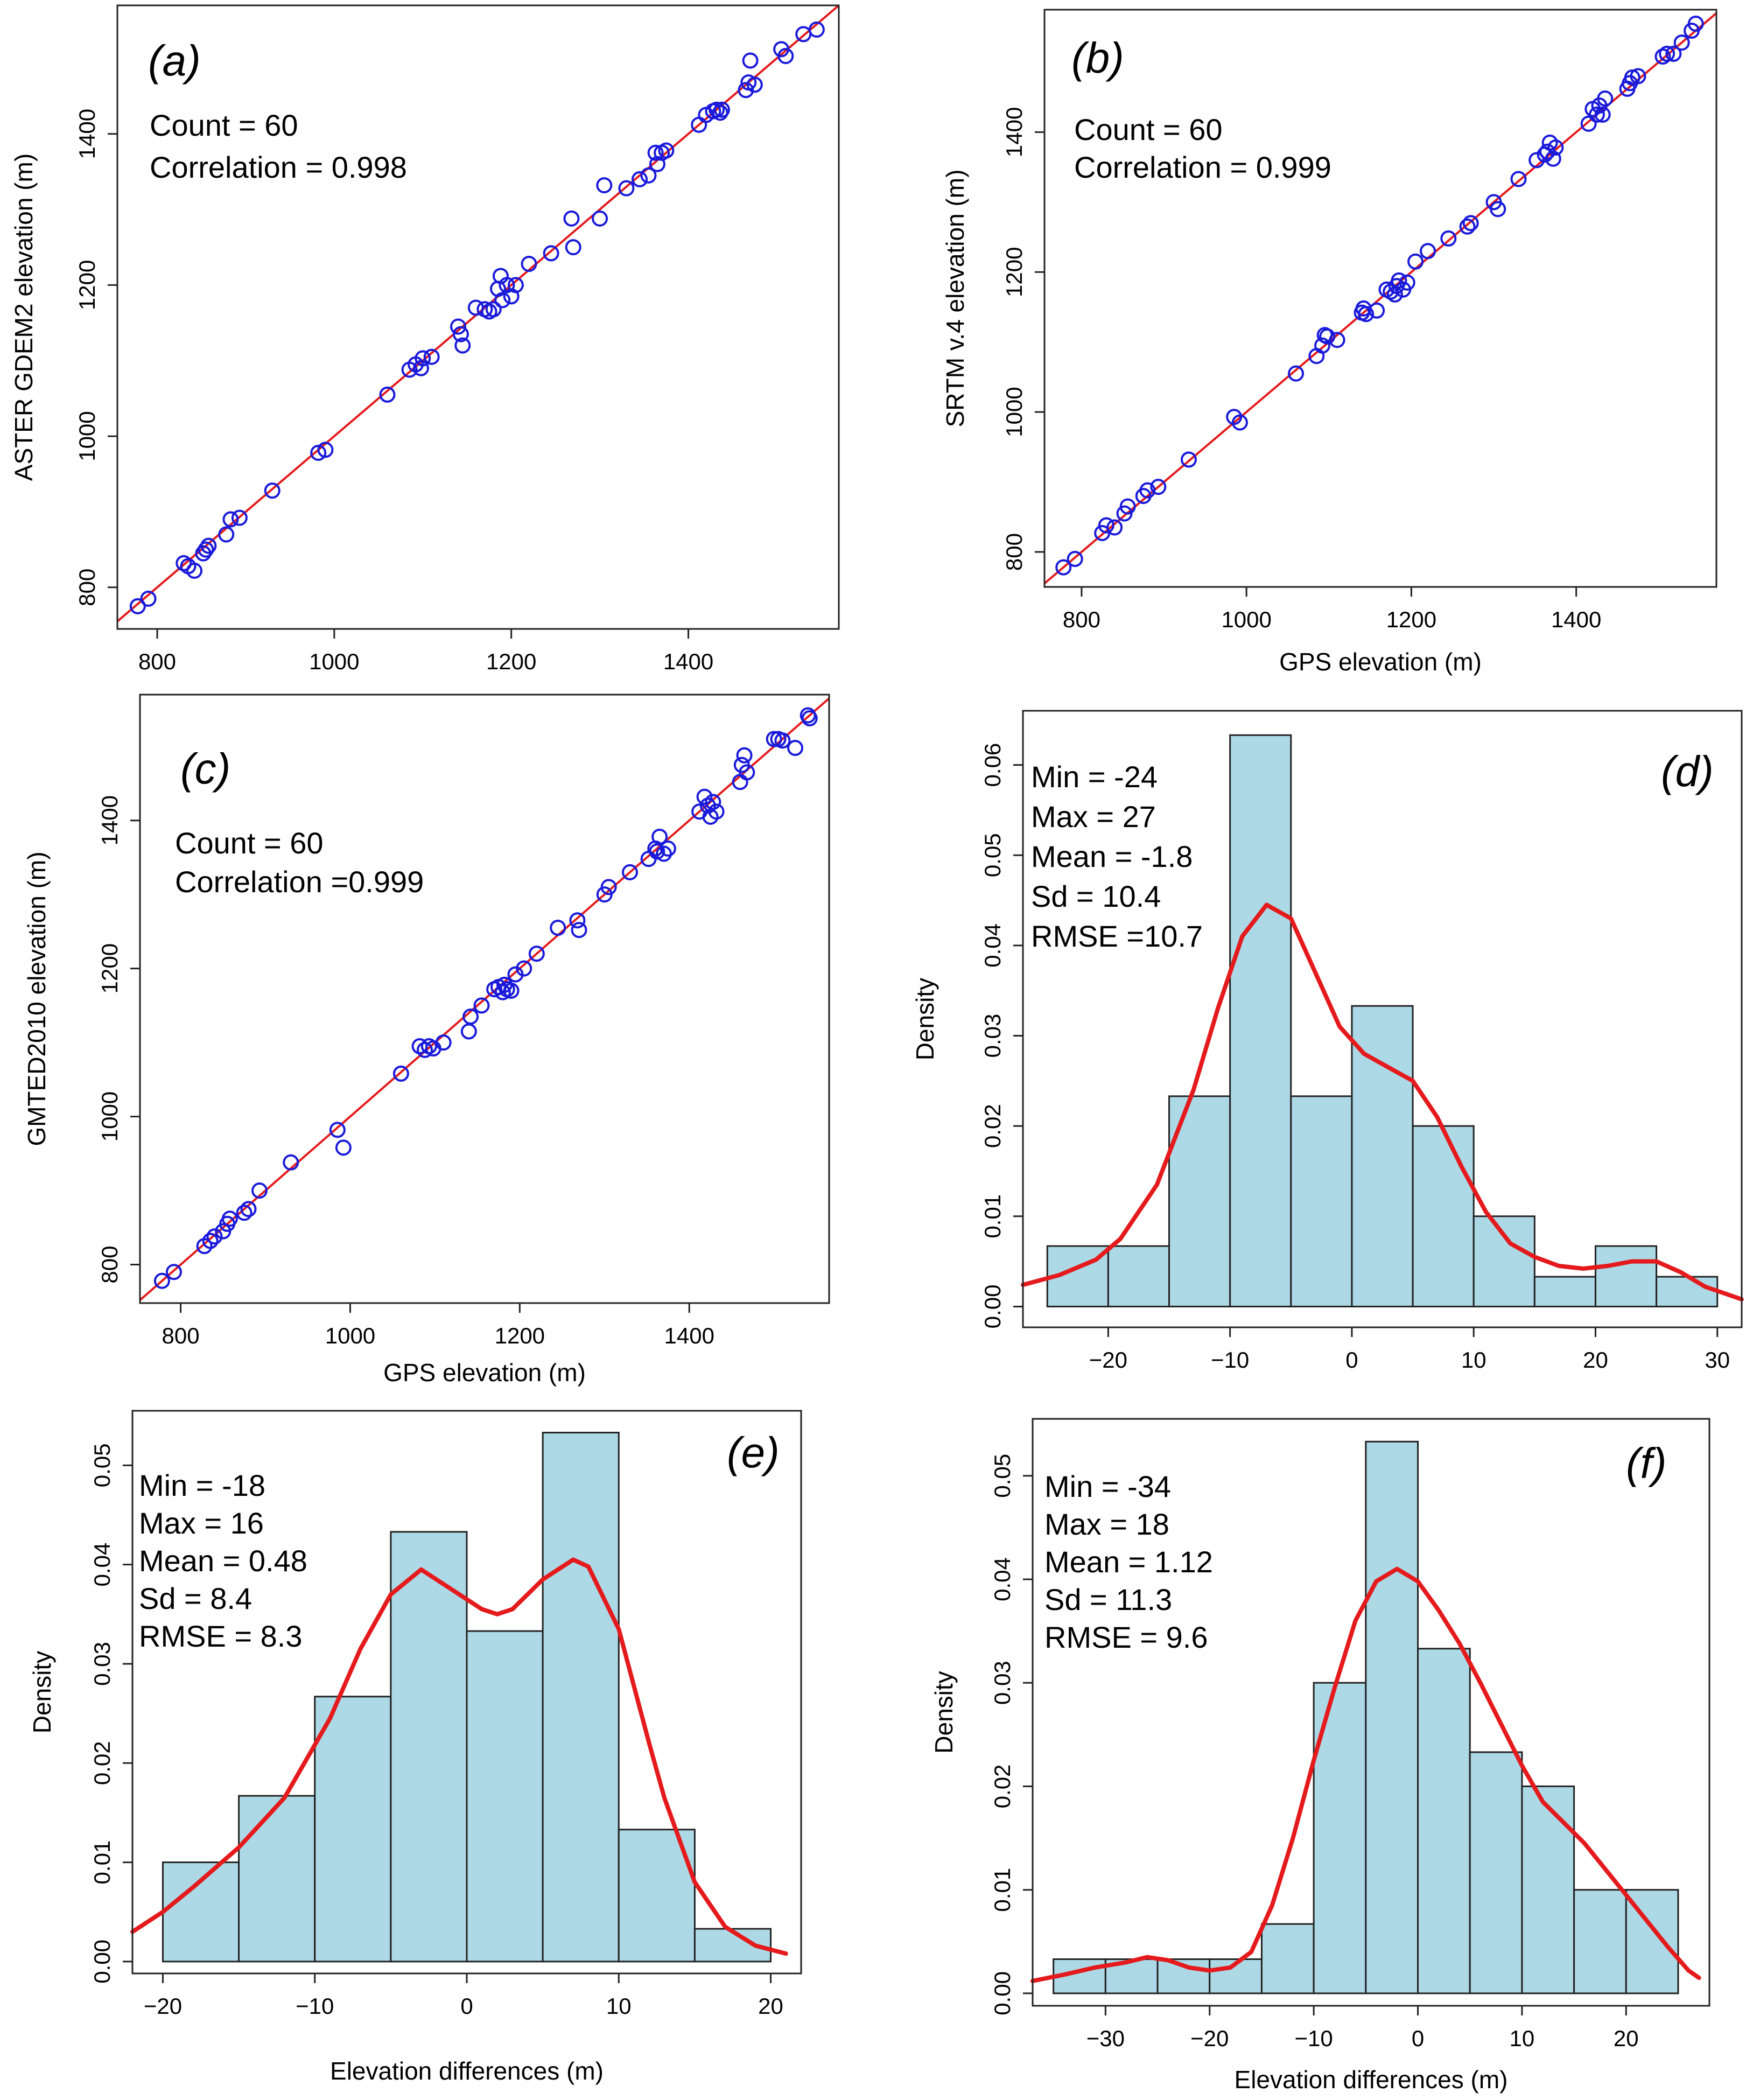 The height and width of the screenshot is (2100, 1753). Describe the element at coordinates (993, 765) in the screenshot. I see `y-tick-label: 0.06` at that location.